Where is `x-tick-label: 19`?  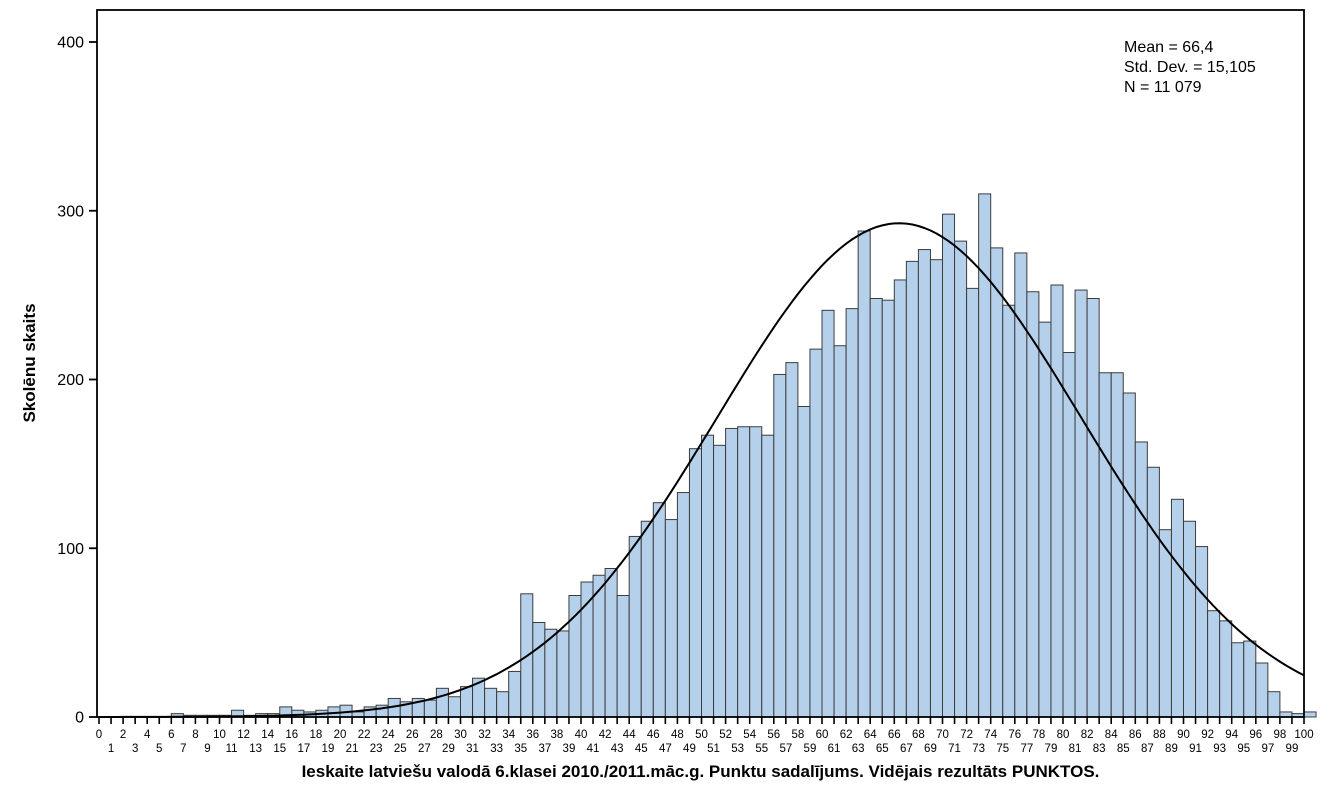
x-tick-label: 19 is located at coordinates (328, 749).